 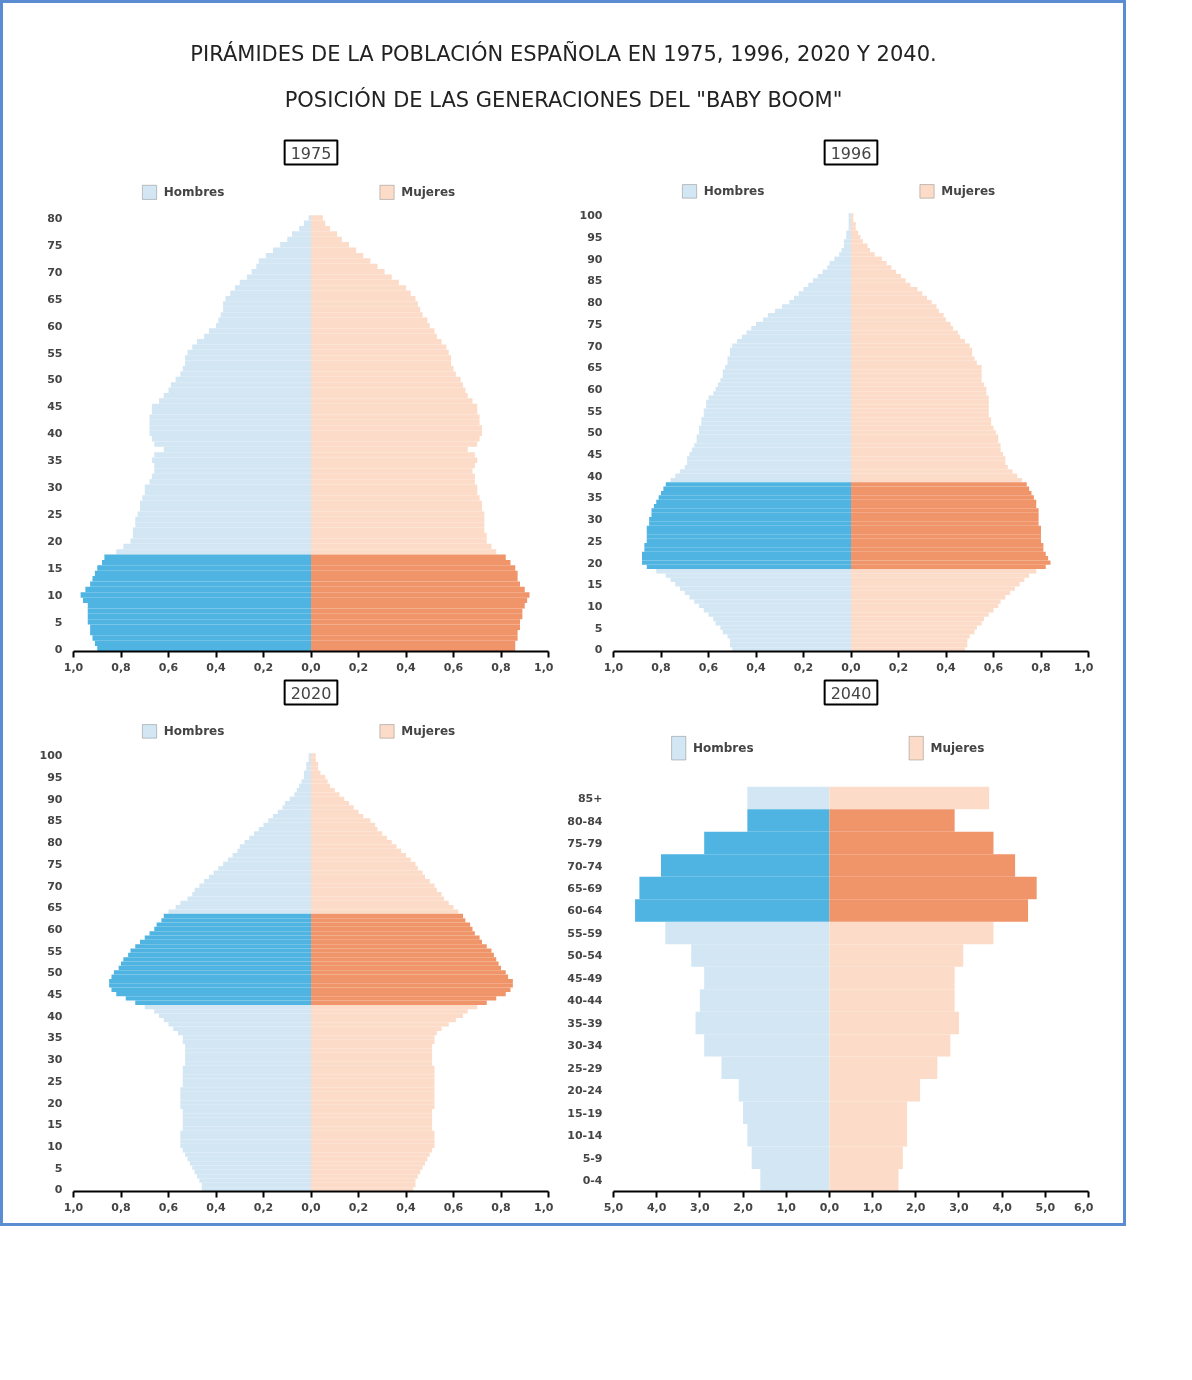 What do you see at coordinates (55, 864) in the screenshot?
I see `y-tick-label: 75` at bounding box center [55, 864].